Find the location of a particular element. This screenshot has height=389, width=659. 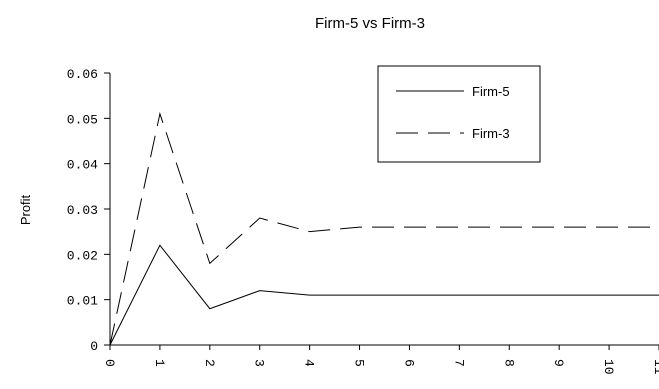

x-tick-label: 0 is located at coordinates (109, 363).